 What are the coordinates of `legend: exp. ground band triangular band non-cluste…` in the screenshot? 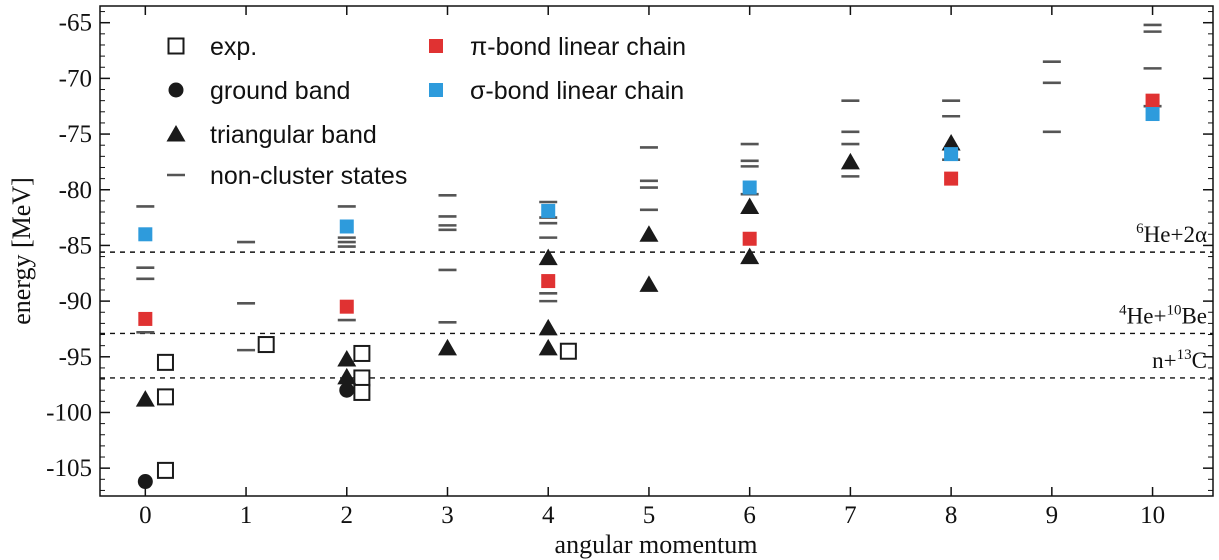 It's located at (426, 111).